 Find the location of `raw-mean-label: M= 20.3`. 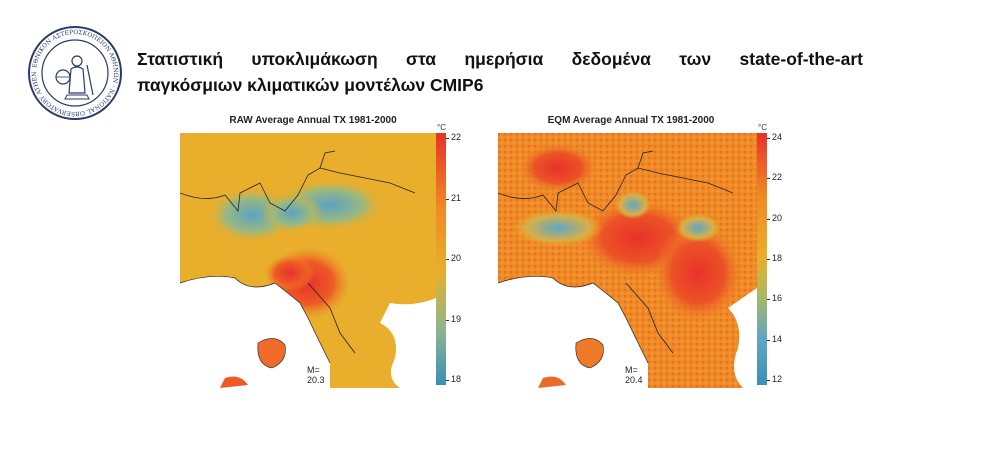

raw-mean-label: M= 20.3 is located at coordinates (316, 375).